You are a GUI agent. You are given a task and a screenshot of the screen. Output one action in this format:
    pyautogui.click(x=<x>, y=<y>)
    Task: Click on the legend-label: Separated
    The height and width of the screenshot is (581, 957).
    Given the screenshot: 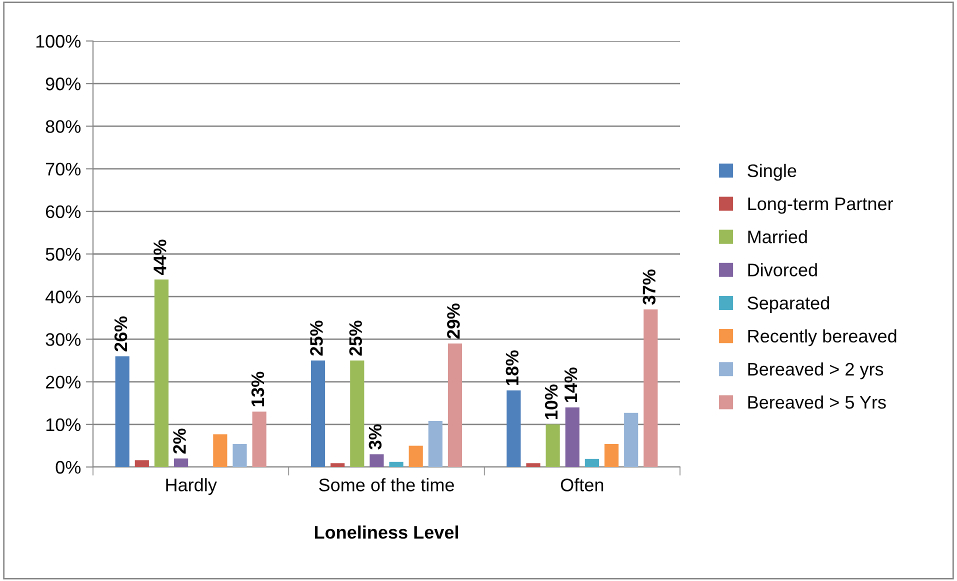 What is the action you would take?
    pyautogui.click(x=788, y=305)
    